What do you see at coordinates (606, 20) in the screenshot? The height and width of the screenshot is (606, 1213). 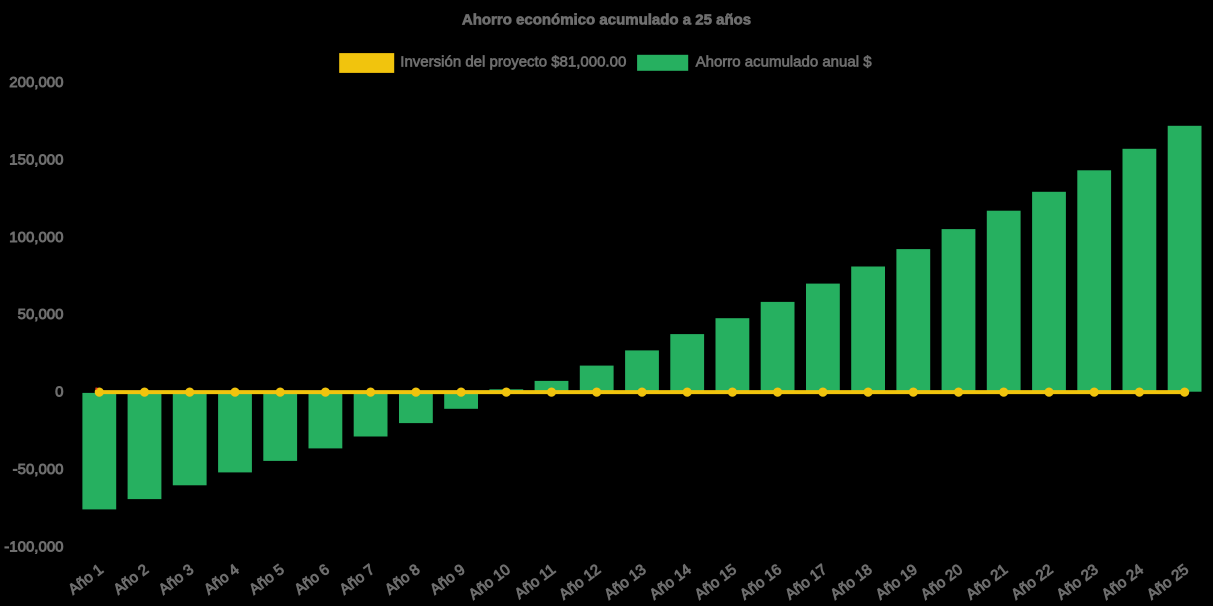 I see `svg-text:Ahorro económico acumulado a 2: Ahorro económico acumulado a 25 años` at bounding box center [606, 20].